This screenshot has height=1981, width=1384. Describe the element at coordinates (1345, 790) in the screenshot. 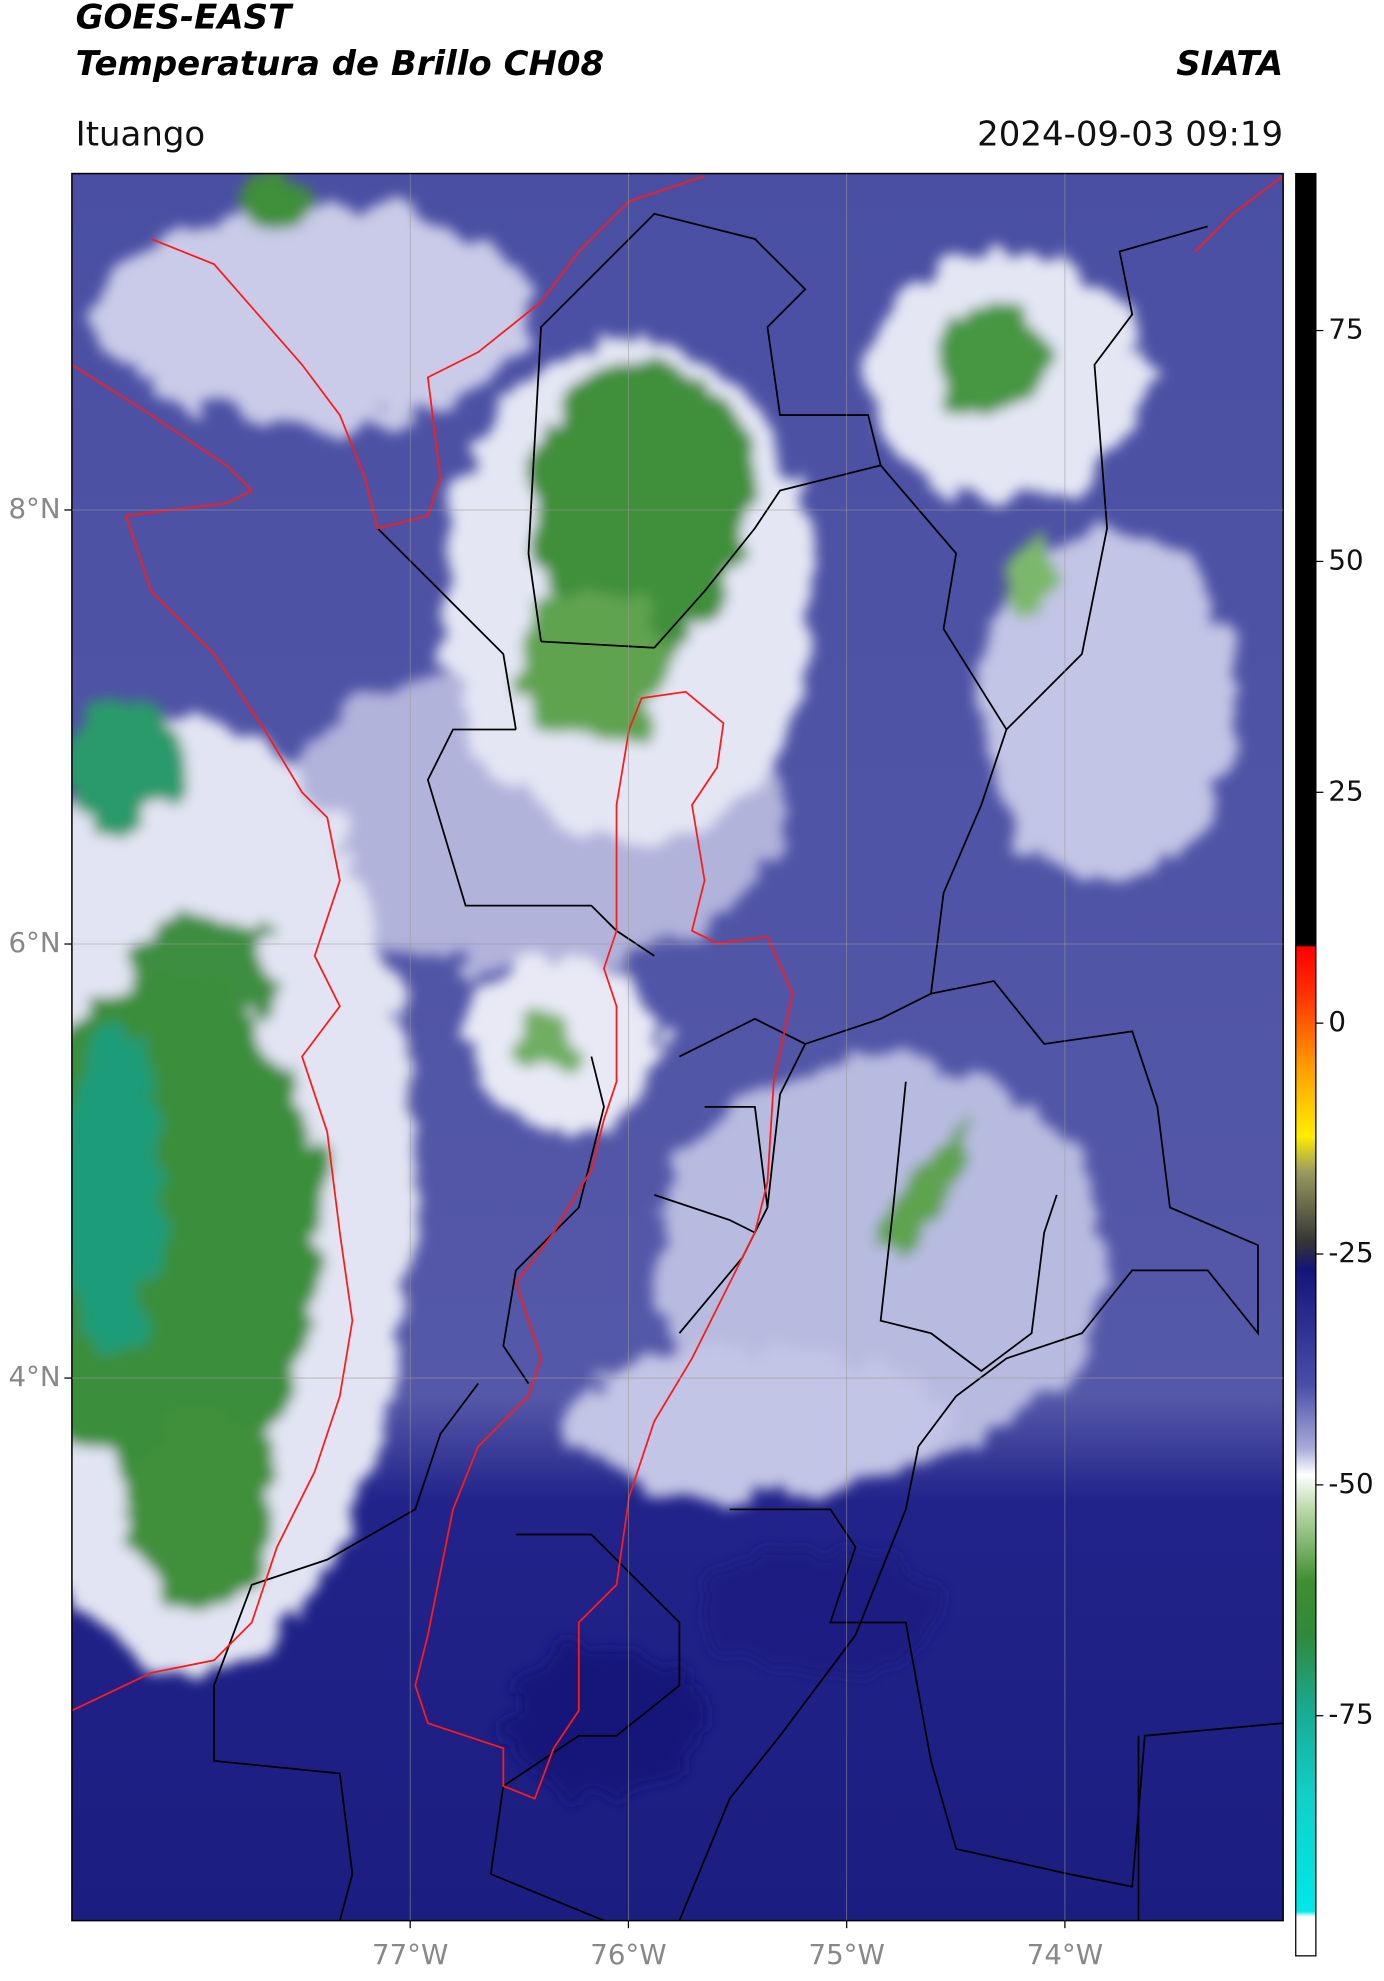

I see `colorbar-label: 25` at that location.